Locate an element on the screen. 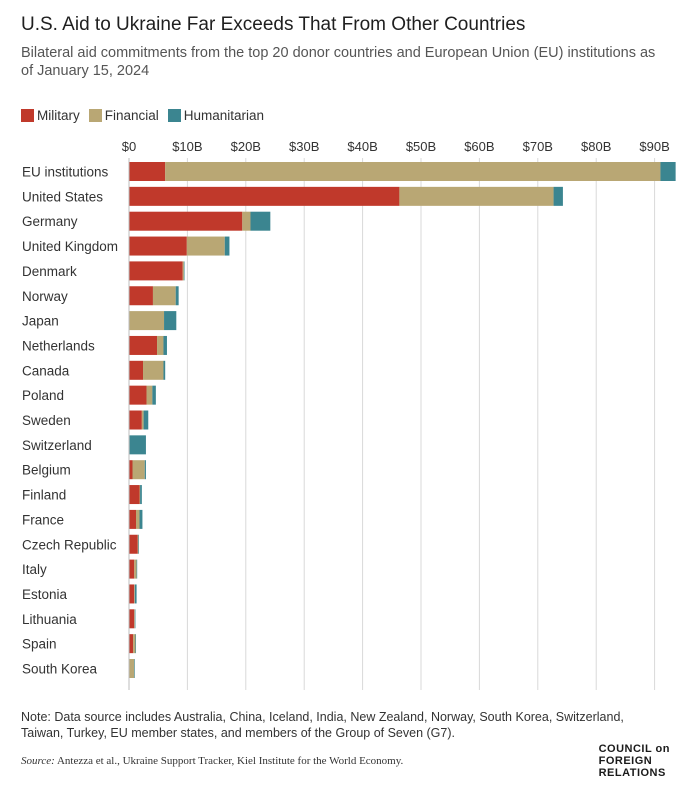 The height and width of the screenshot is (800, 688). category-label: Belgium is located at coordinates (46, 470).